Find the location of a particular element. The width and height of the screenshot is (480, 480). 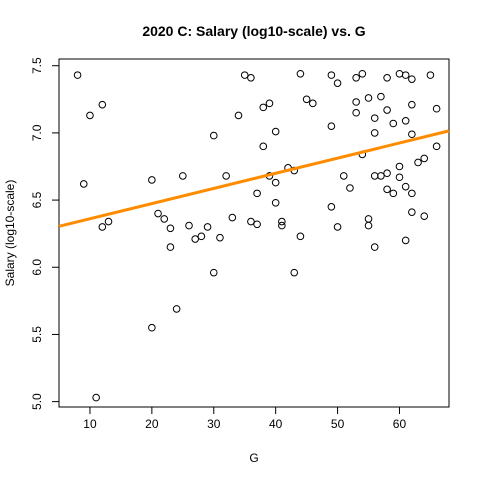

y-axis: 5.0 5.5 6.0 6.5 7.0 7.5 is located at coordinates (45, 233).